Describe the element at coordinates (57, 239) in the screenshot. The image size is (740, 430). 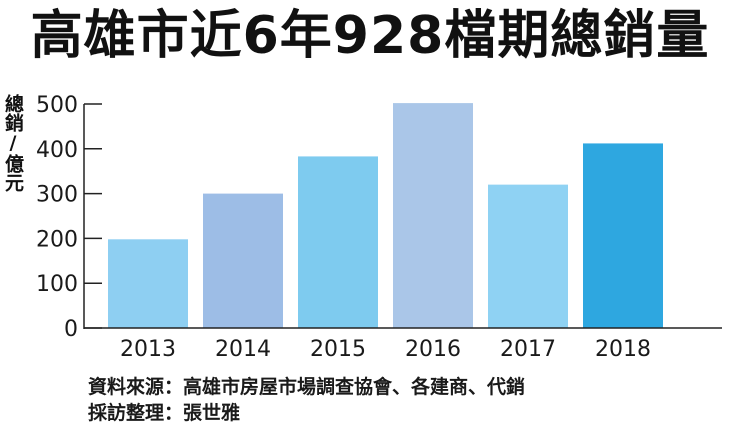
I see `y-tick-label: 200` at that location.